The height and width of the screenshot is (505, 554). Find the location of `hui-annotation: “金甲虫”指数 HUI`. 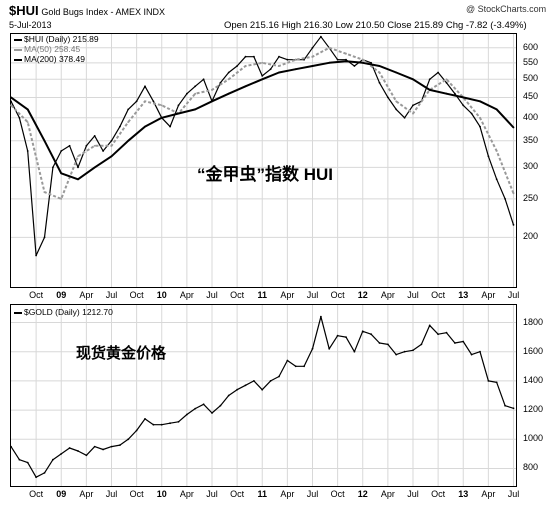

hui-annotation: “金甲虫”指数 HUI is located at coordinates (265, 174).